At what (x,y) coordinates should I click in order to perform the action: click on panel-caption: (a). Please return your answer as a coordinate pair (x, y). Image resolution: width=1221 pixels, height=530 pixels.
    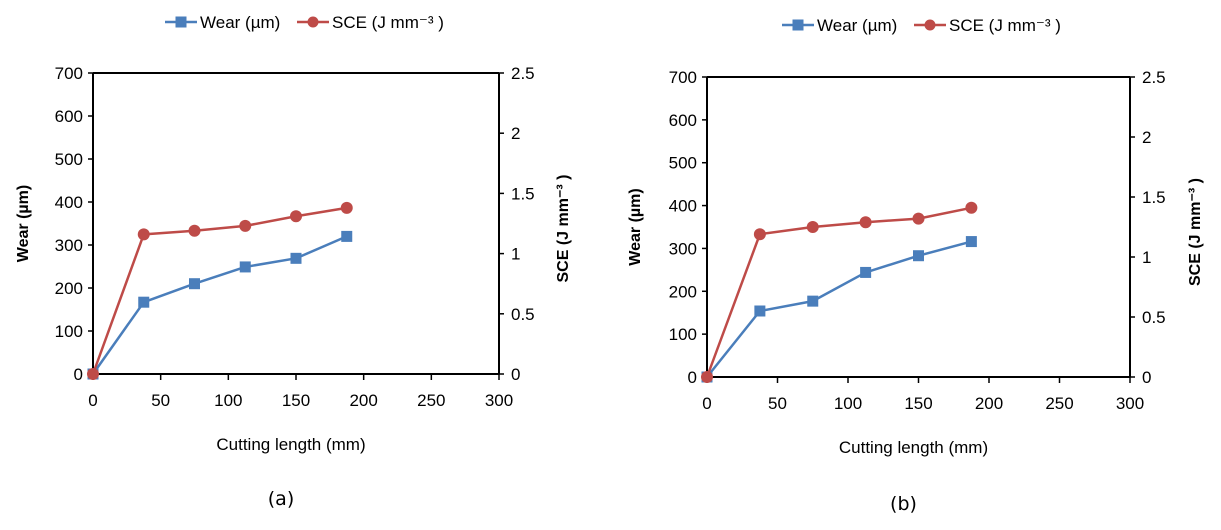
    Looking at the image, I should click on (281, 499).